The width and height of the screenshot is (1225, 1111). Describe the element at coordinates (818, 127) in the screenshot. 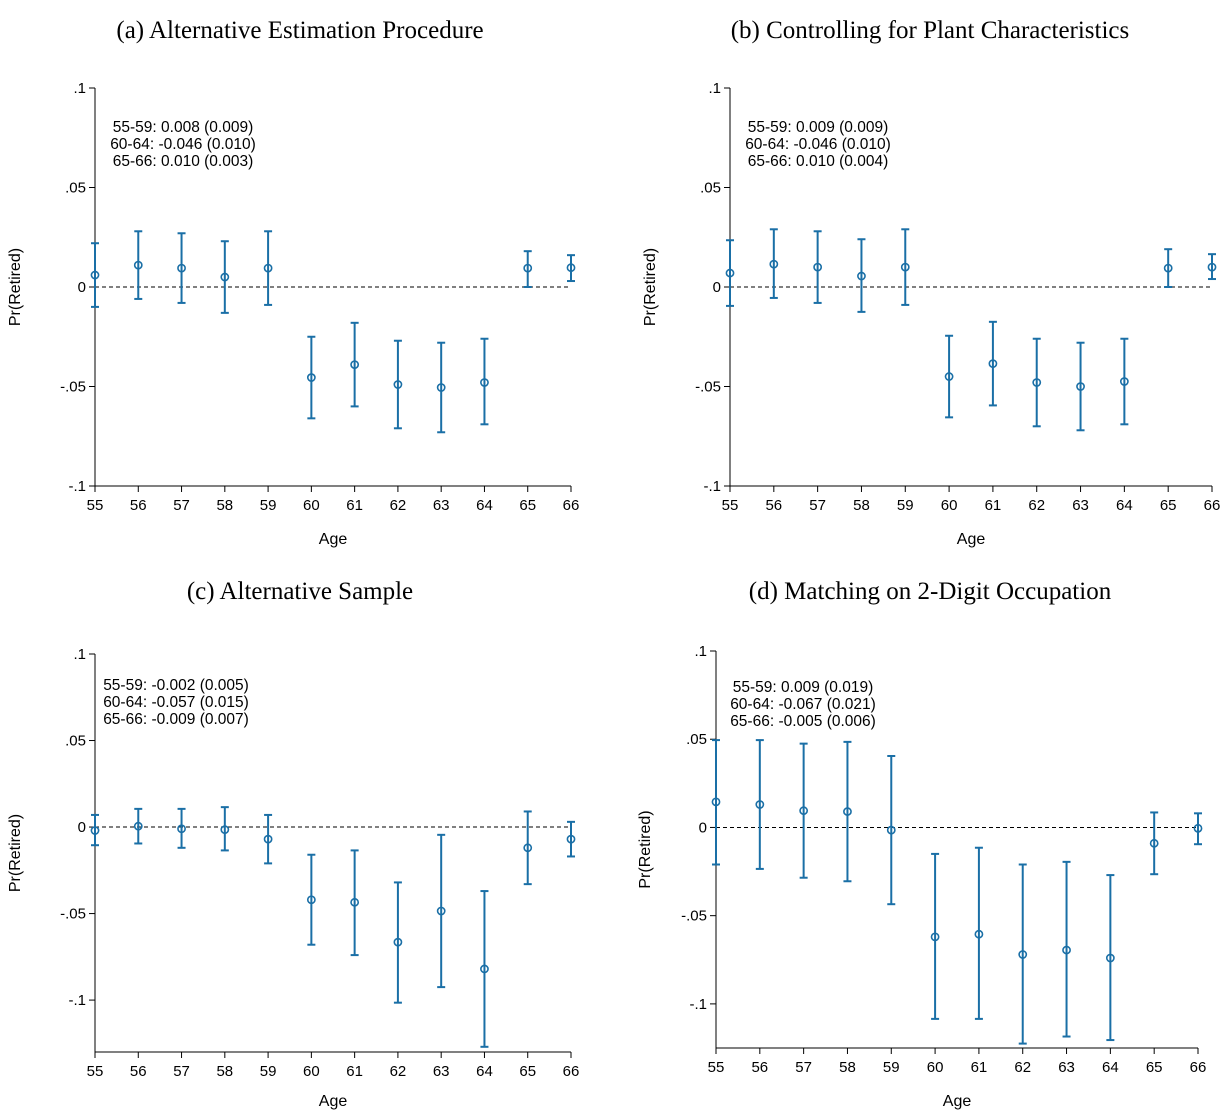

I see `estimate-annotation: 55-59: 0.009 (0.009)` at that location.